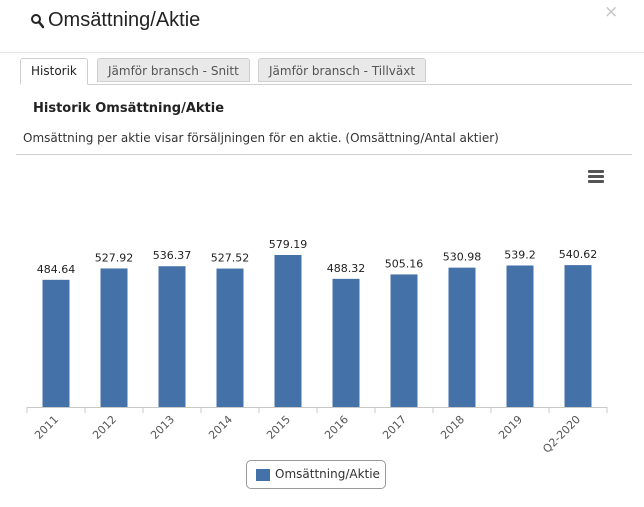 The image size is (644, 507). What do you see at coordinates (54, 71) in the screenshot?
I see `tab-historik: Historik` at bounding box center [54, 71].